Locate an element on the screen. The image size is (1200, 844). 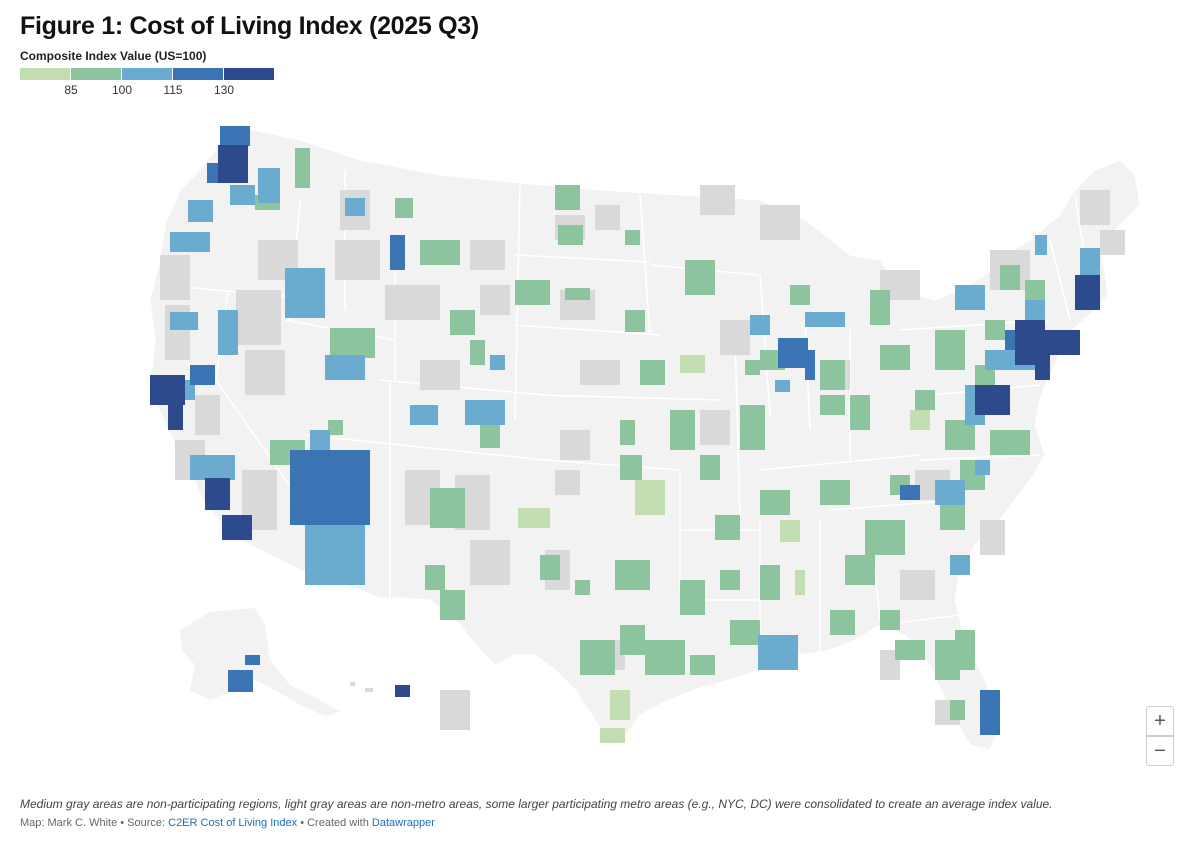
credit-source-prefix: Source: is located at coordinates (148, 823).